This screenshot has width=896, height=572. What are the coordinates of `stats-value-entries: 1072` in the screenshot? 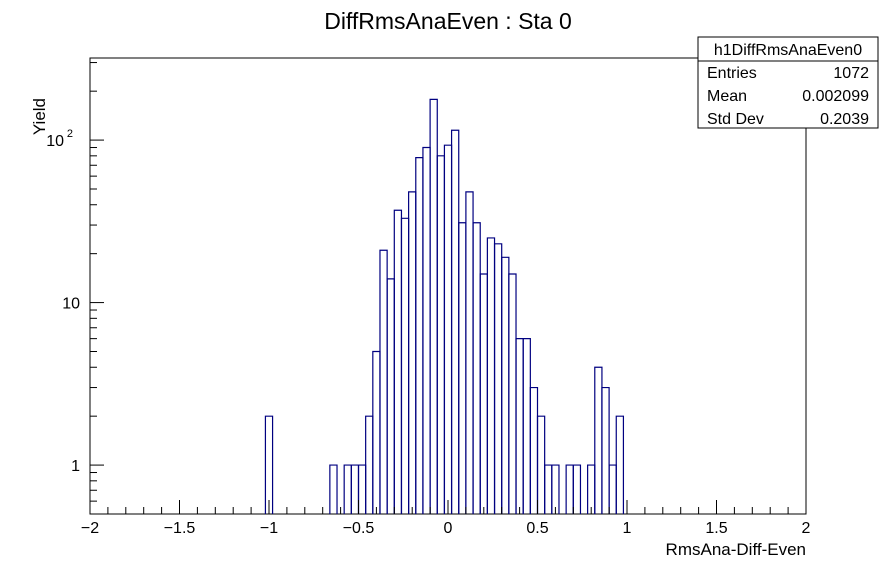 It's located at (851, 73).